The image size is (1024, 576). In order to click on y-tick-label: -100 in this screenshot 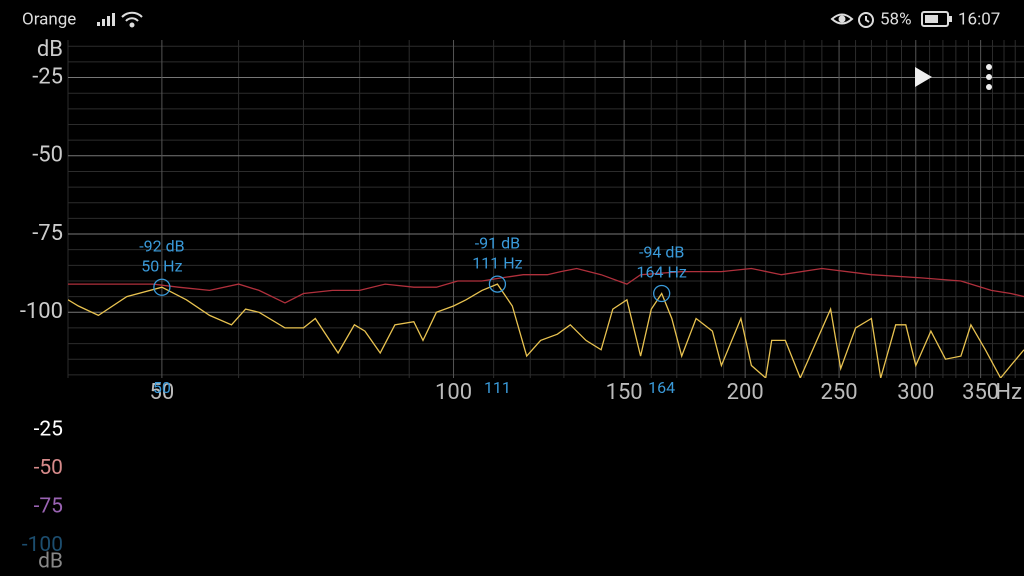, I will do `click(41, 311)`.